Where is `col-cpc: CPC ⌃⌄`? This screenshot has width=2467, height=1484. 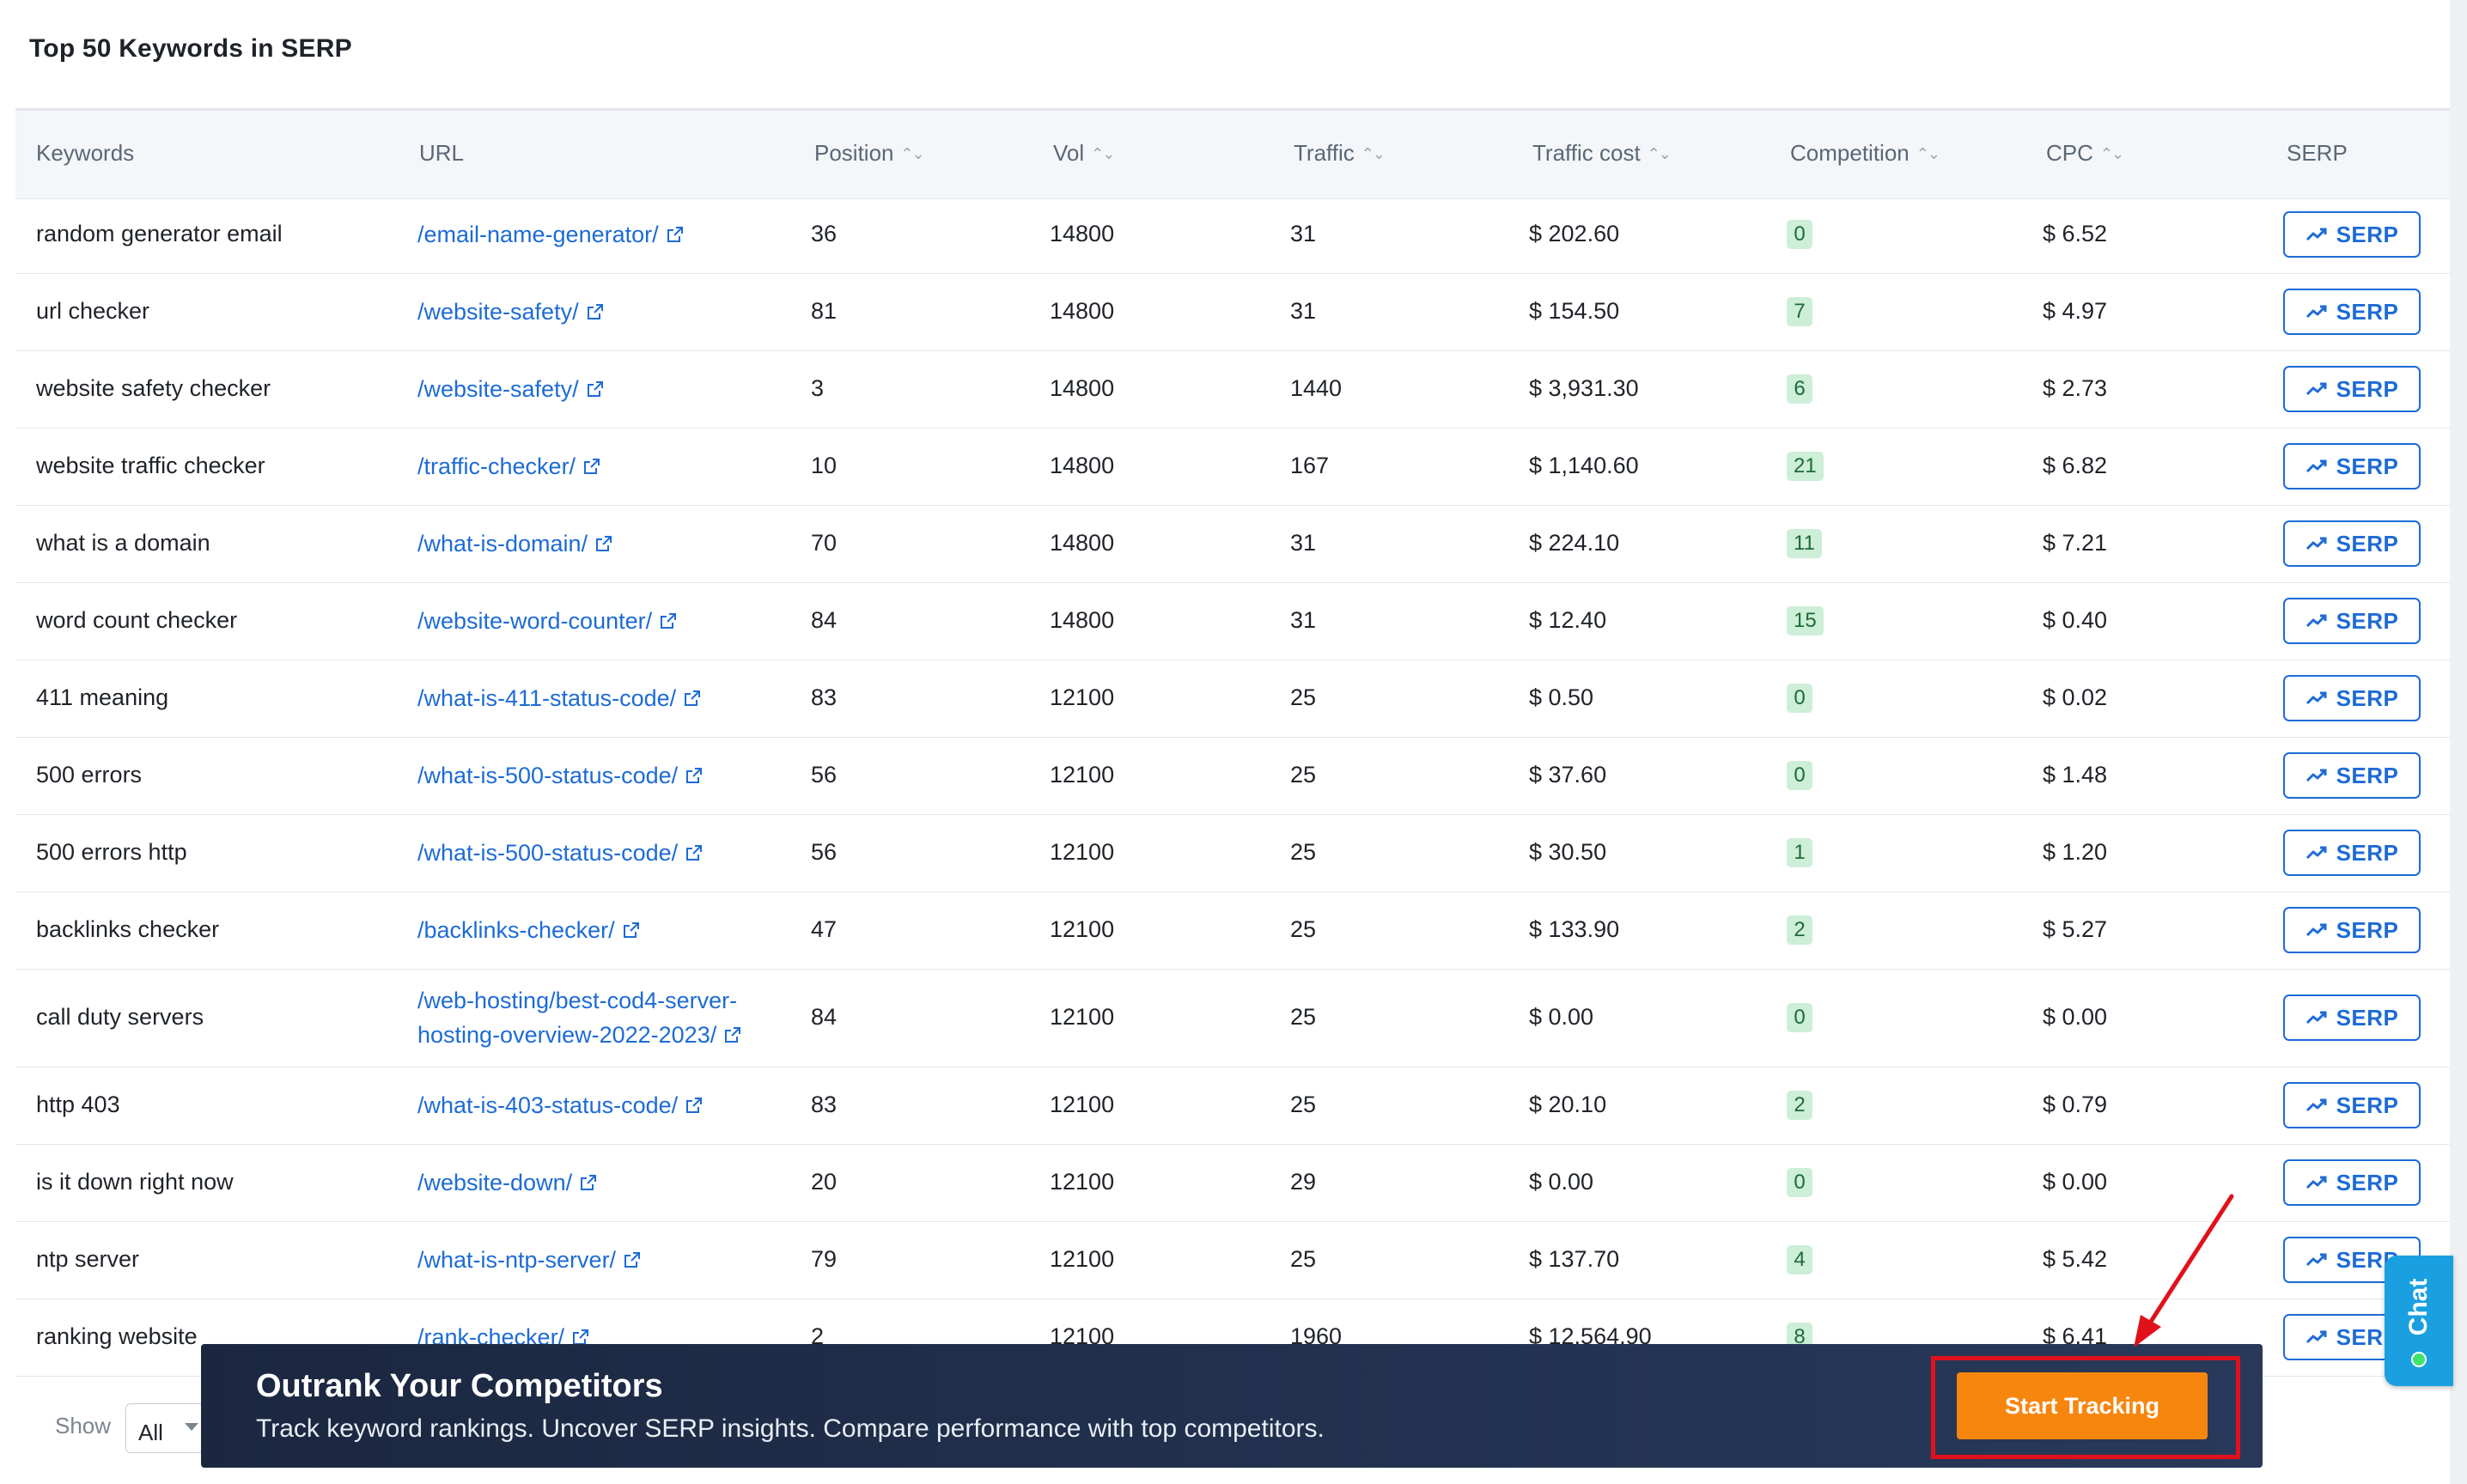
col-cpc: CPC ⌃⌄ is located at coordinates (2085, 153).